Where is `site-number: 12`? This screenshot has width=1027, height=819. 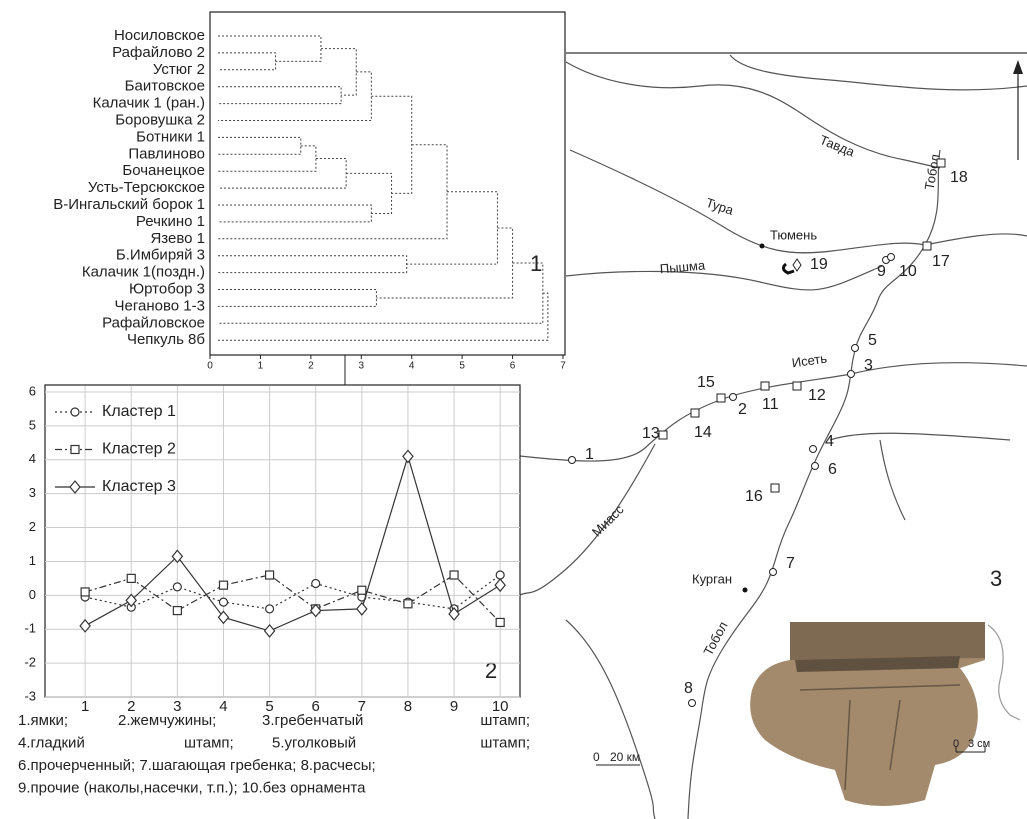
site-number: 12 is located at coordinates (817, 395).